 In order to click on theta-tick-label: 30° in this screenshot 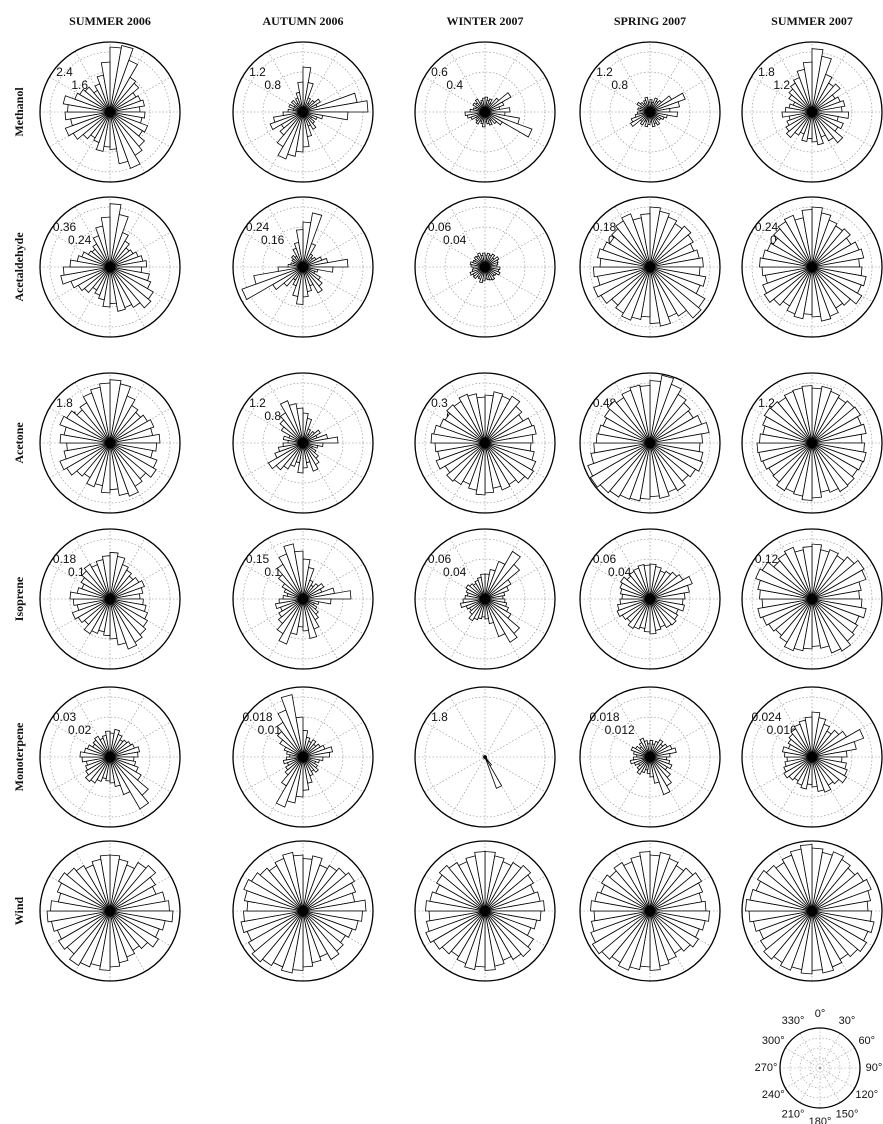, I will do `click(847, 1021)`.